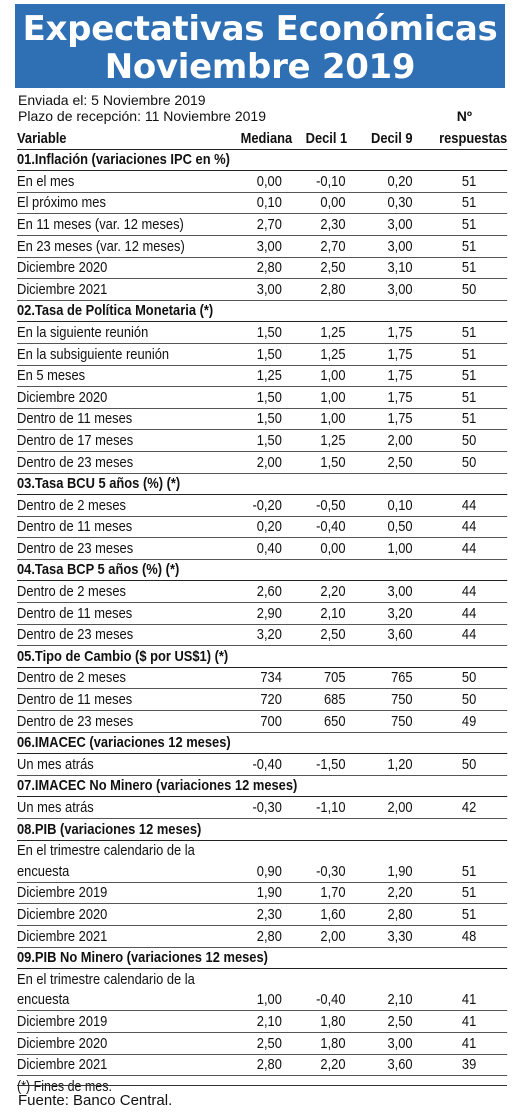 The image size is (520, 1114). I want to click on col-decil1: Decil 1, so click(326, 138).